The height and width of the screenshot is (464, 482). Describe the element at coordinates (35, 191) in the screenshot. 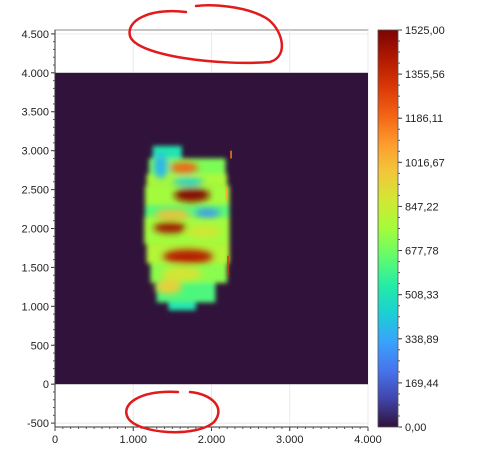

I see `y-tick-label: 2.500` at that location.